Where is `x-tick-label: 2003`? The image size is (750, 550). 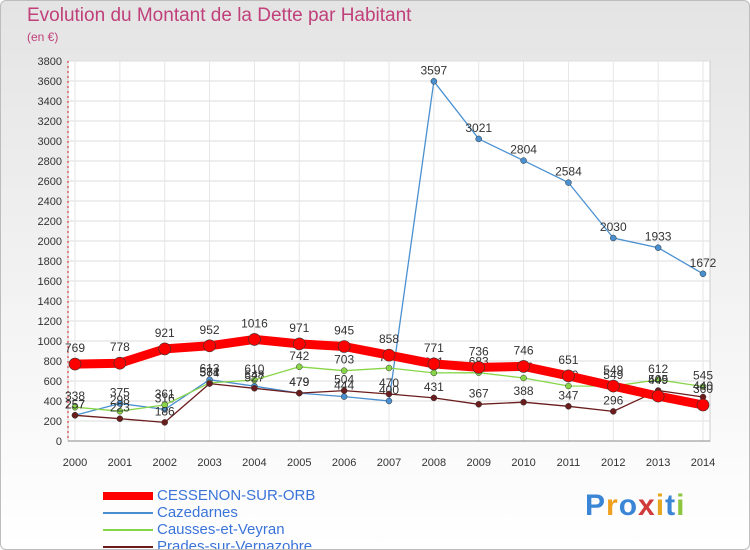 x-tick-label: 2003 is located at coordinates (209, 463).